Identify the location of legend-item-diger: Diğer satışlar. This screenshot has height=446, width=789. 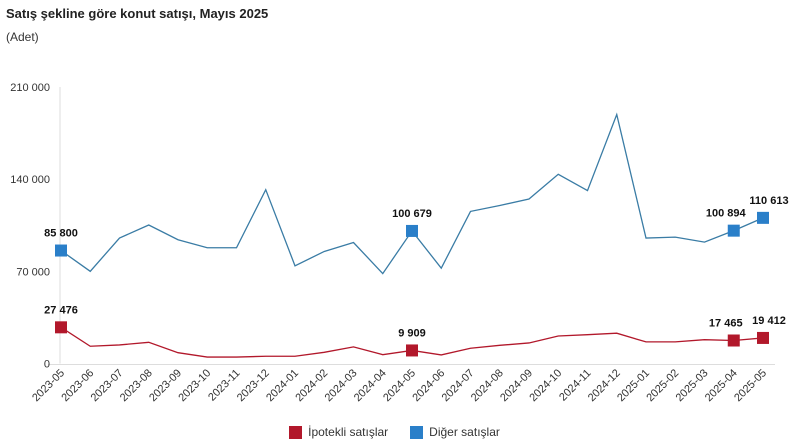
(455, 432).